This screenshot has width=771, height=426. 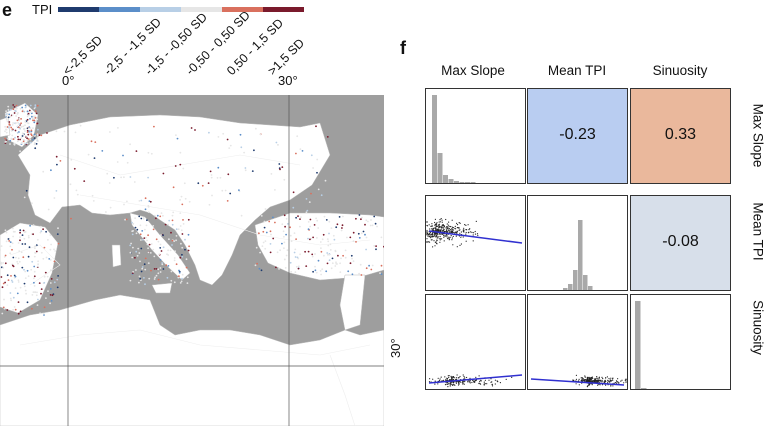 What do you see at coordinates (467, 182) in the screenshot?
I see `histogram-bar` at bounding box center [467, 182].